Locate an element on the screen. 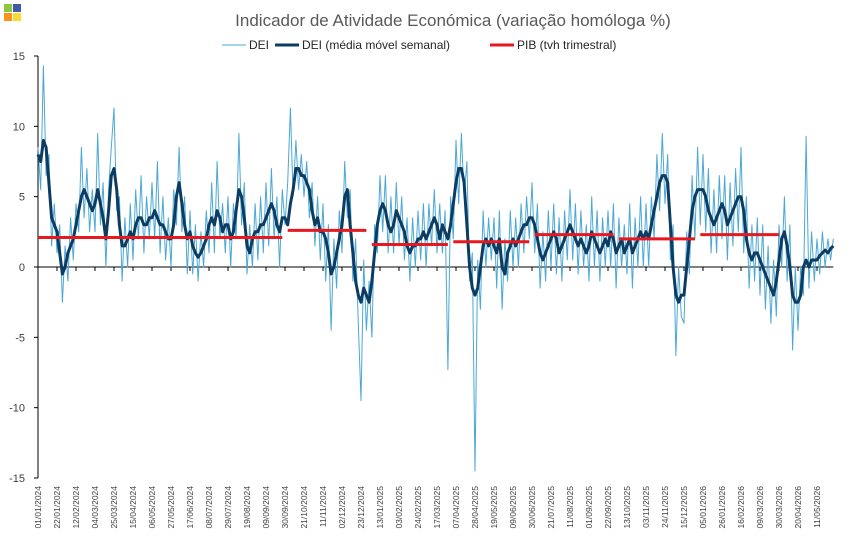 The height and width of the screenshot is (557, 851). x-tick-label: 17/03/2025 is located at coordinates (437, 507).